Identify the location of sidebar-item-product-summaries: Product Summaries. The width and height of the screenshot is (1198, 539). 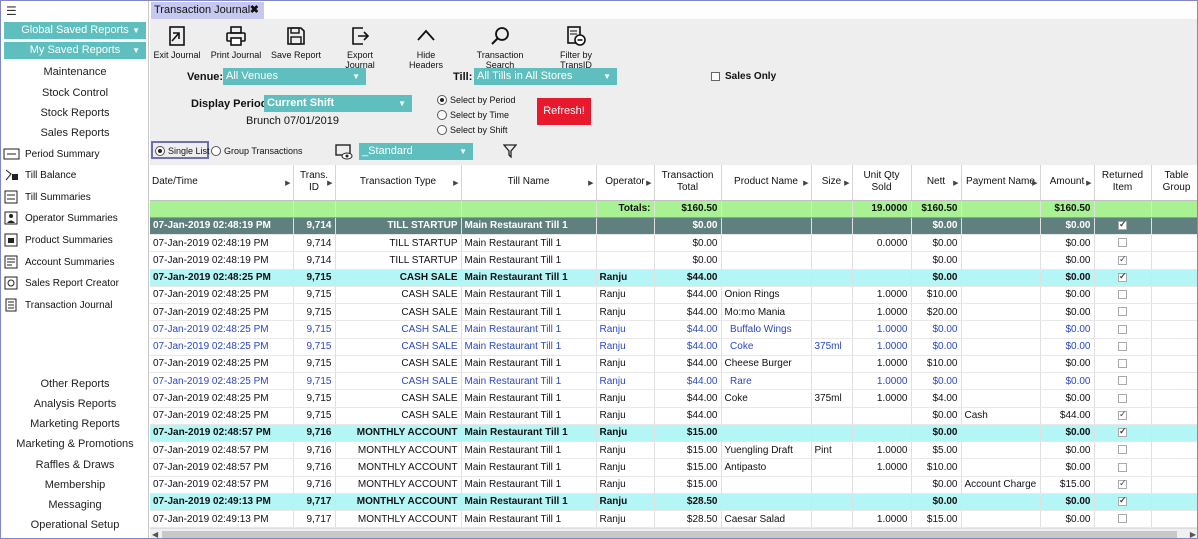
(75, 240).